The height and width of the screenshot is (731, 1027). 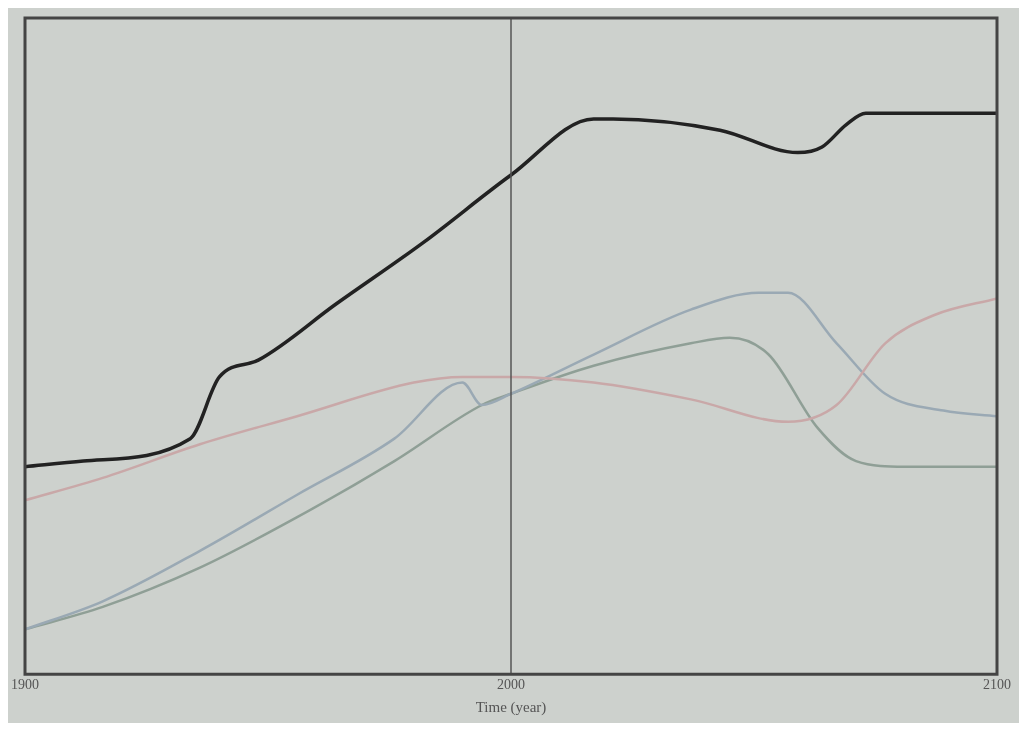 I want to click on x-axis-title: Time (year), so click(x=511, y=707).